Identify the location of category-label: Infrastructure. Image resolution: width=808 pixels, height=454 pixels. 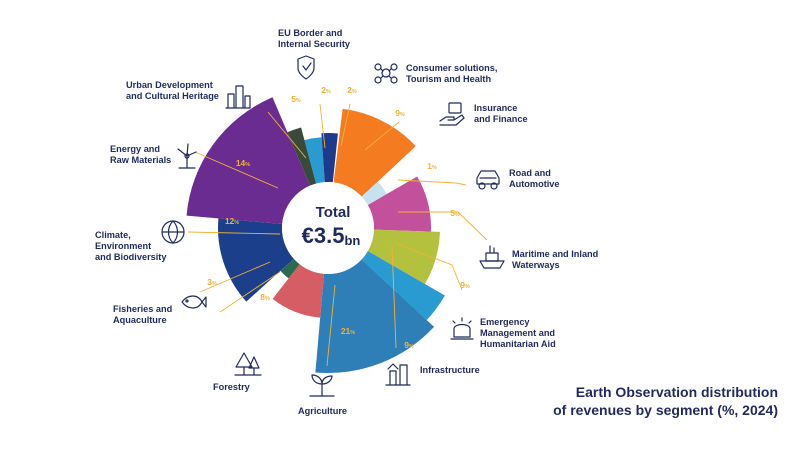
(450, 370).